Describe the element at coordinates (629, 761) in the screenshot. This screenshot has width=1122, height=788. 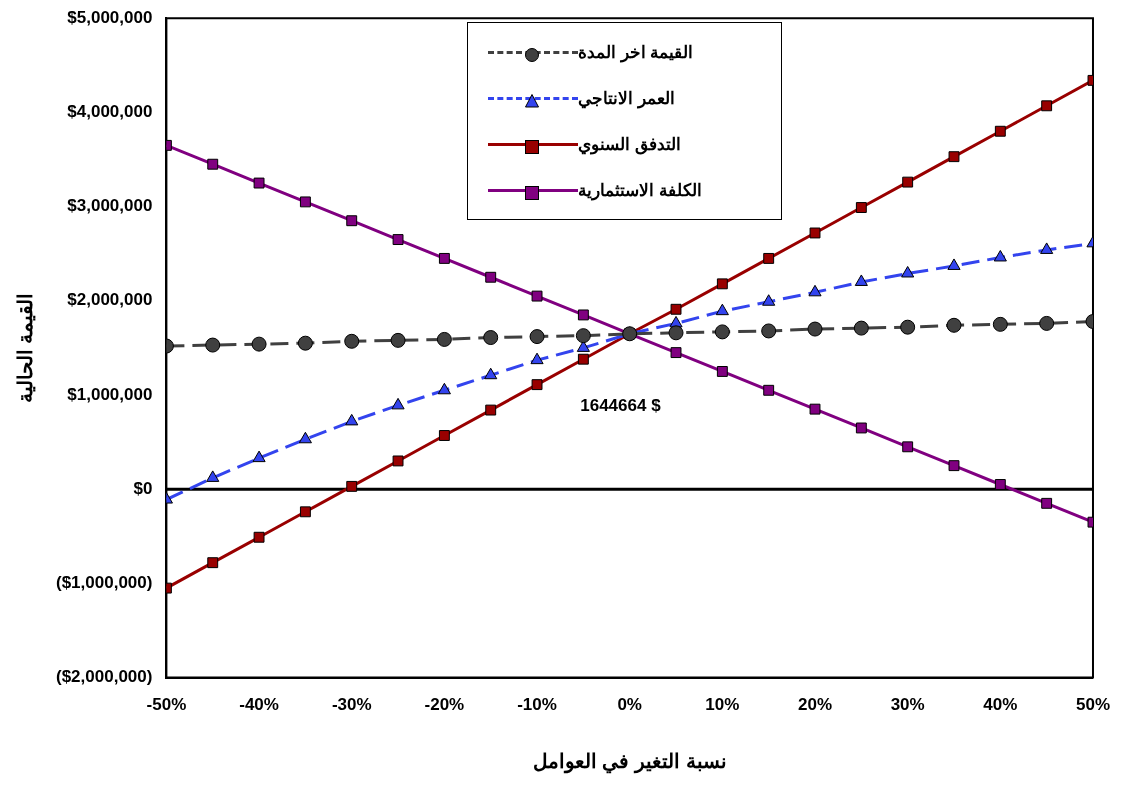
I see `x-axis-title: نسبة التغير في العوامل` at that location.